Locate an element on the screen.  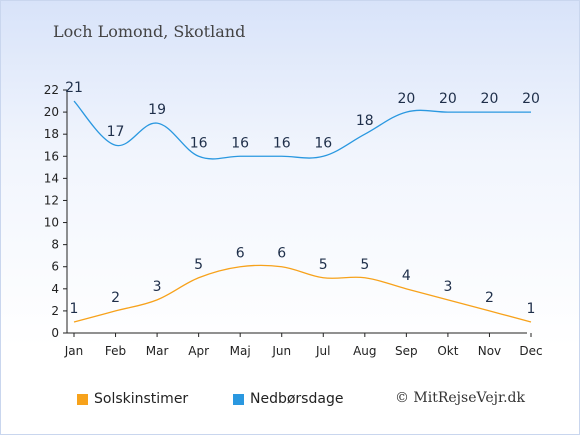
series-line-sunshine is located at coordinates (302, 293).